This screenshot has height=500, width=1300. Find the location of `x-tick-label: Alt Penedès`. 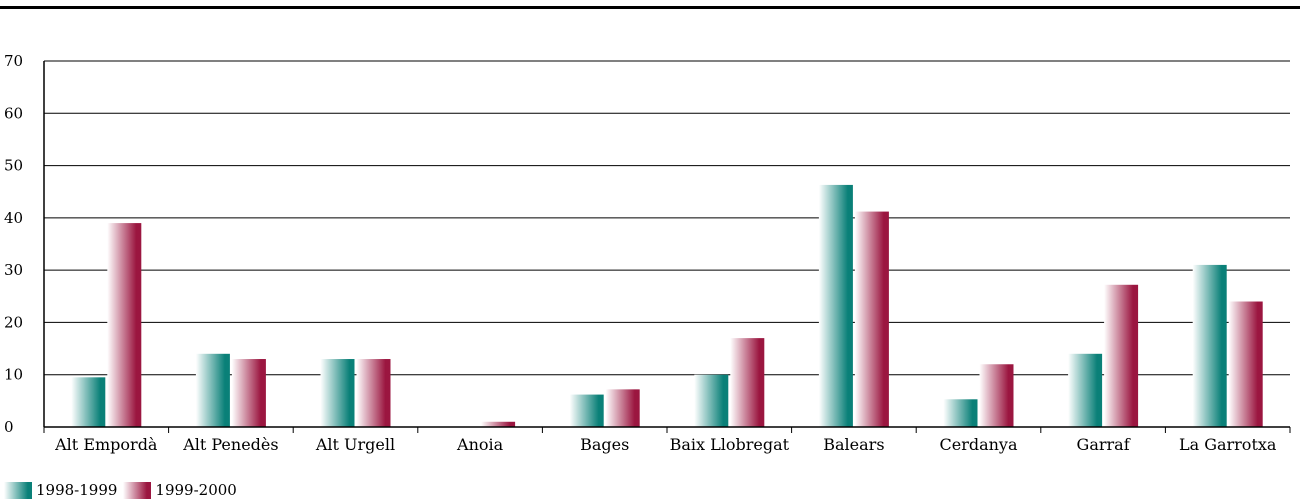

x-tick-label: Alt Penedès is located at coordinates (230, 444).